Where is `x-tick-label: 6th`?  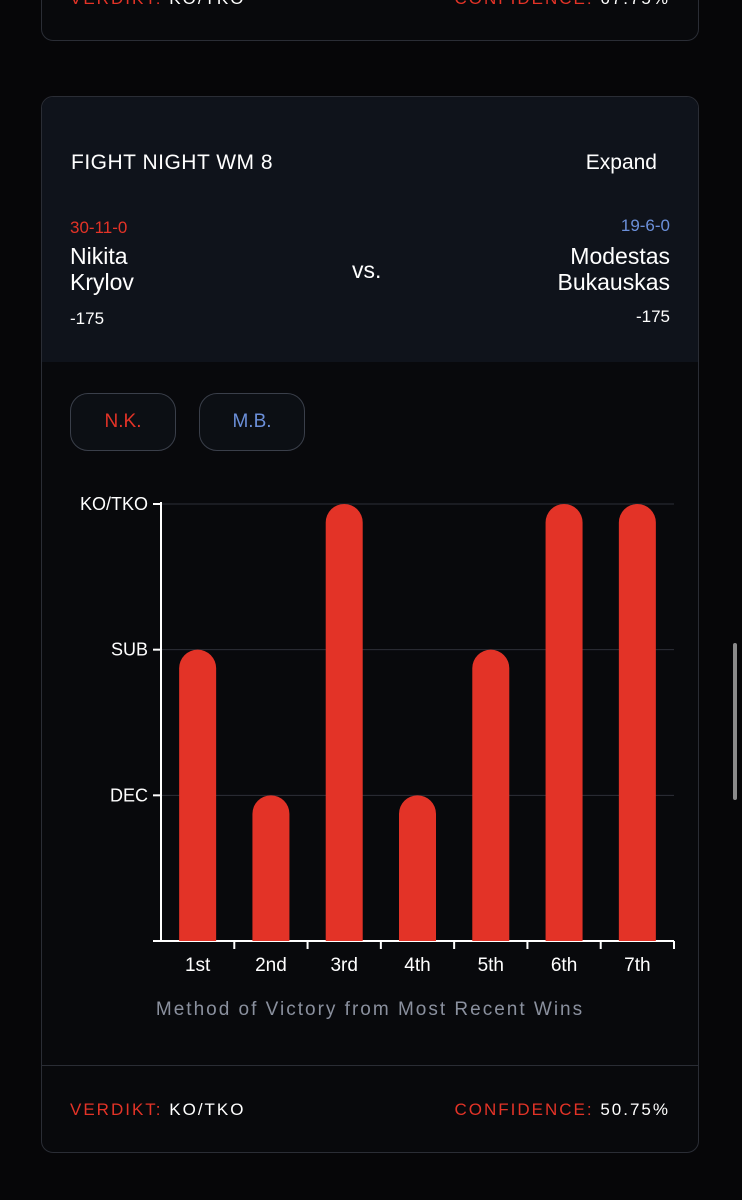 x-tick-label: 6th is located at coordinates (564, 965).